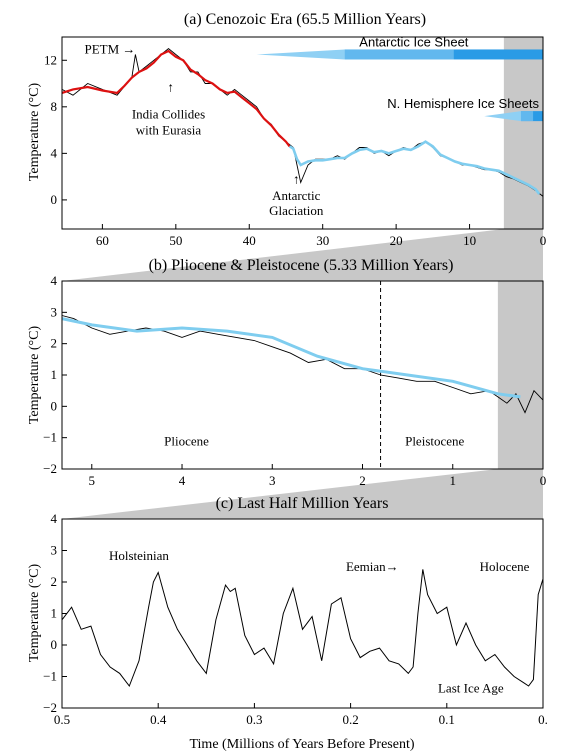  What do you see at coordinates (296, 195) in the screenshot?
I see `panel-a-annotation-3: Antarctic` at bounding box center [296, 195].